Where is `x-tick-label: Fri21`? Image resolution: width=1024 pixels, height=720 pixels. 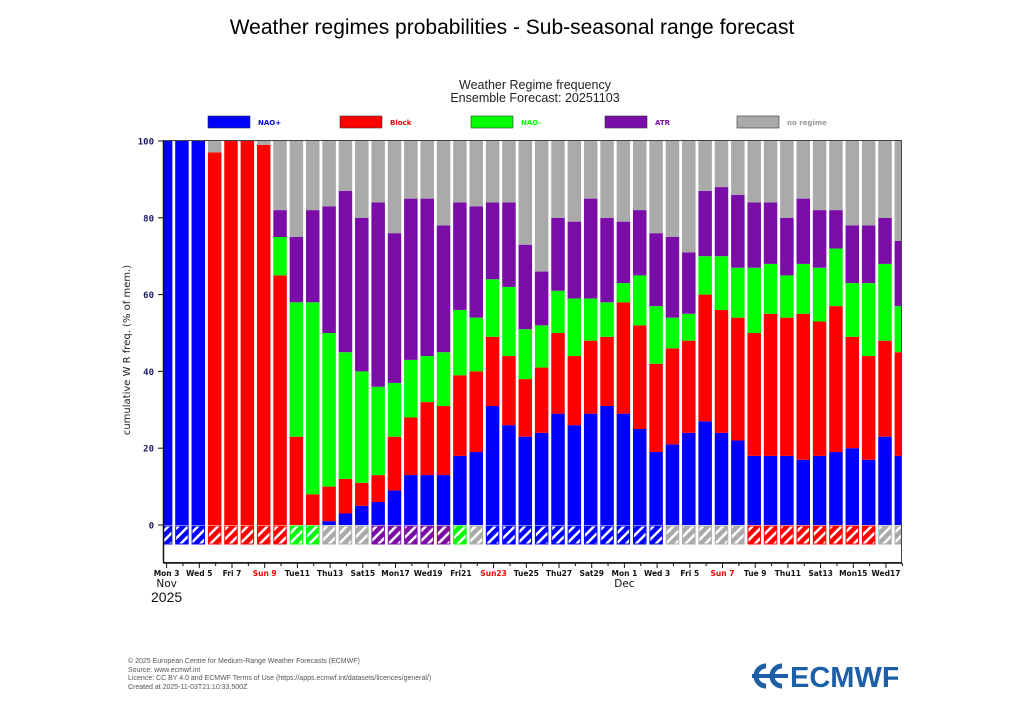
x-tick-label: Fri21 is located at coordinates (460, 573).